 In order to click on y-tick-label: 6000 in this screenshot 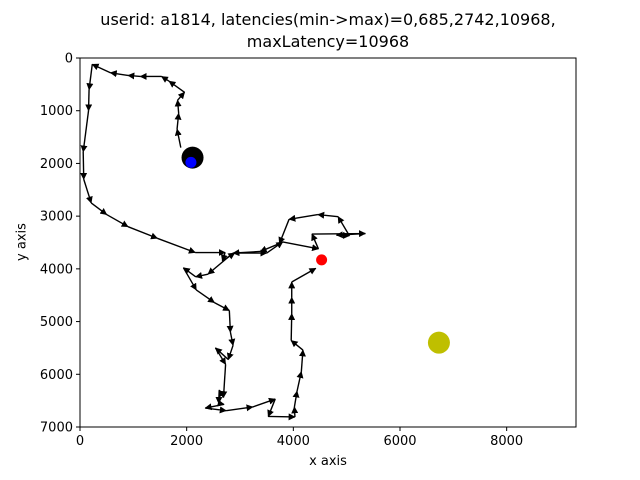, I will do `click(56, 375)`.